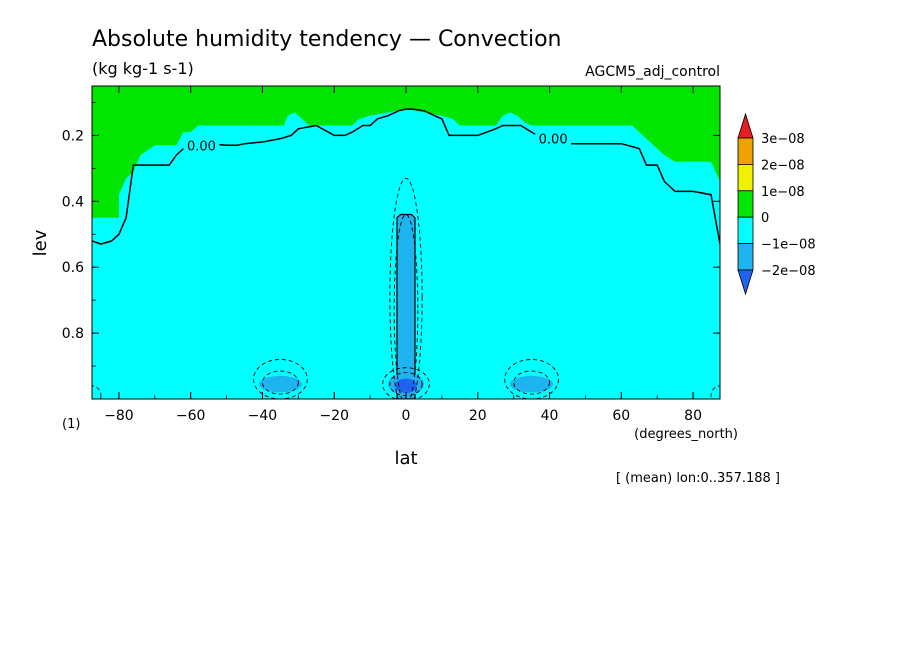 This screenshot has width=904, height=654. Describe the element at coordinates (652, 72) in the screenshot. I see `run-label: AGCM5_adj_control` at that location.